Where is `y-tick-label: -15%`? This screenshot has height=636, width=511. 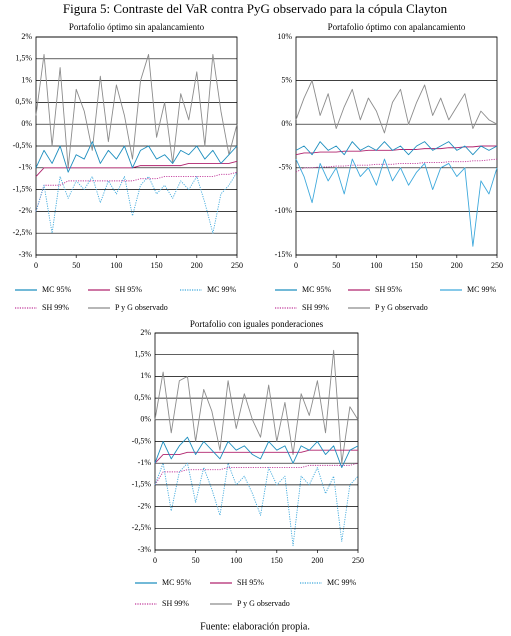
y-tick-label: -15% is located at coordinates (284, 254).